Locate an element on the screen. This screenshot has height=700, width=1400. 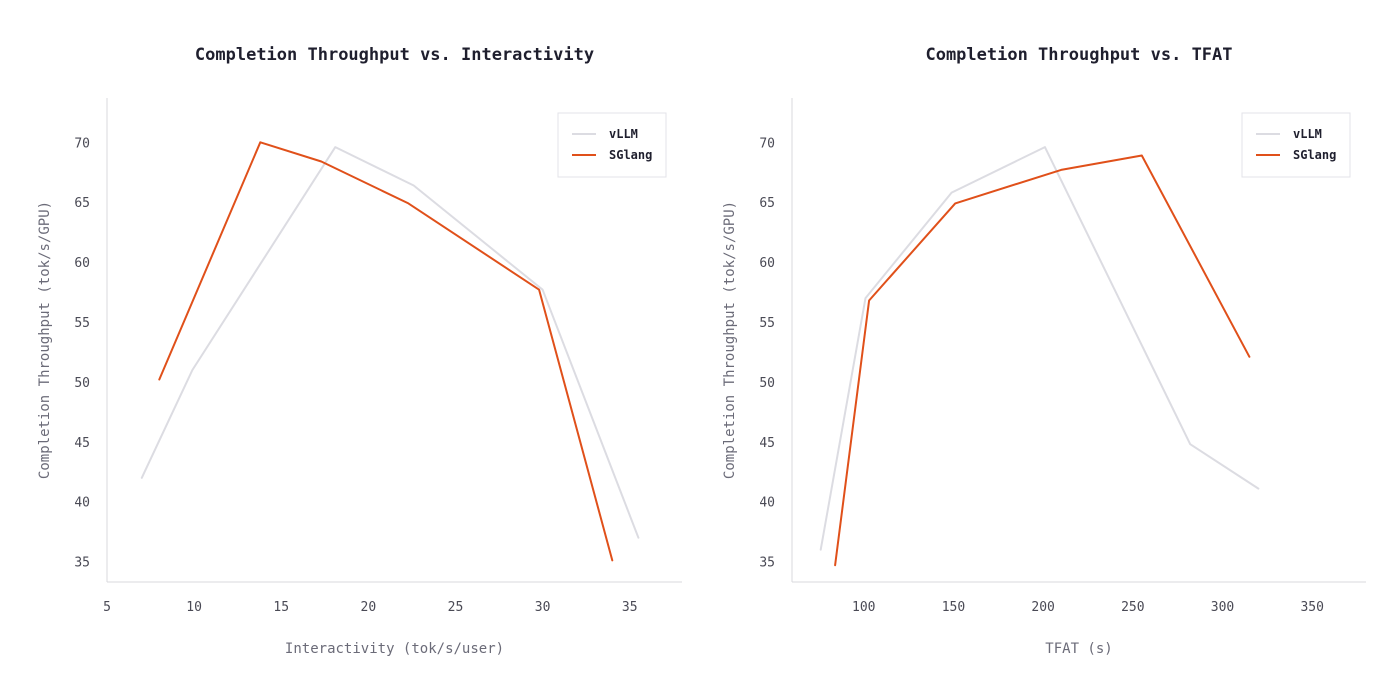
x-tick-label: 250 is located at coordinates (1132, 607).